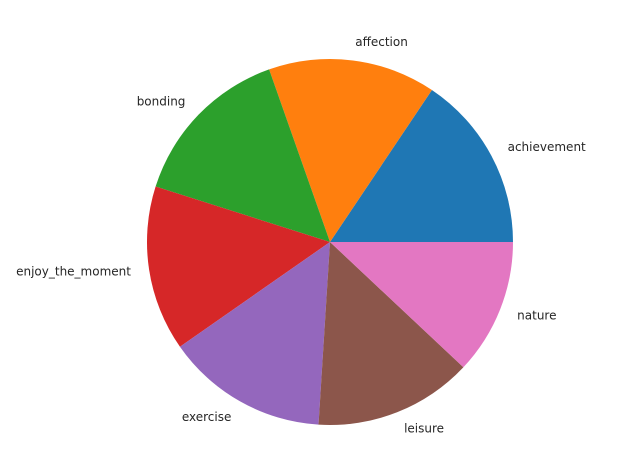  I want to click on pie-slice-exercise, so click(254, 333).